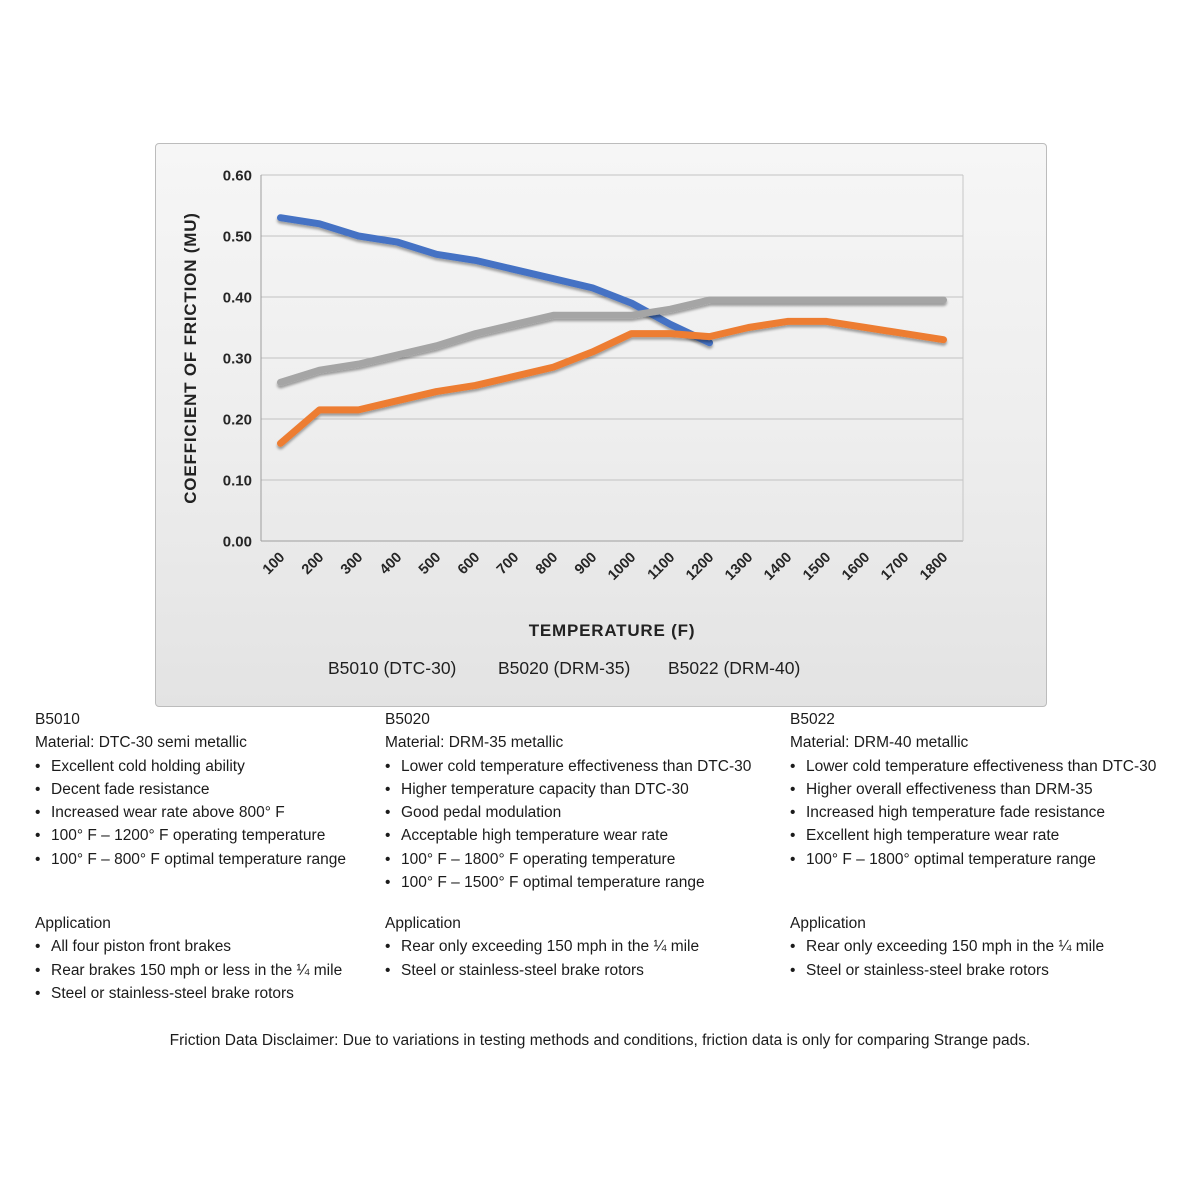 The width and height of the screenshot is (1200, 1200). I want to click on x-axis-tick-label: 600, so click(469, 564).